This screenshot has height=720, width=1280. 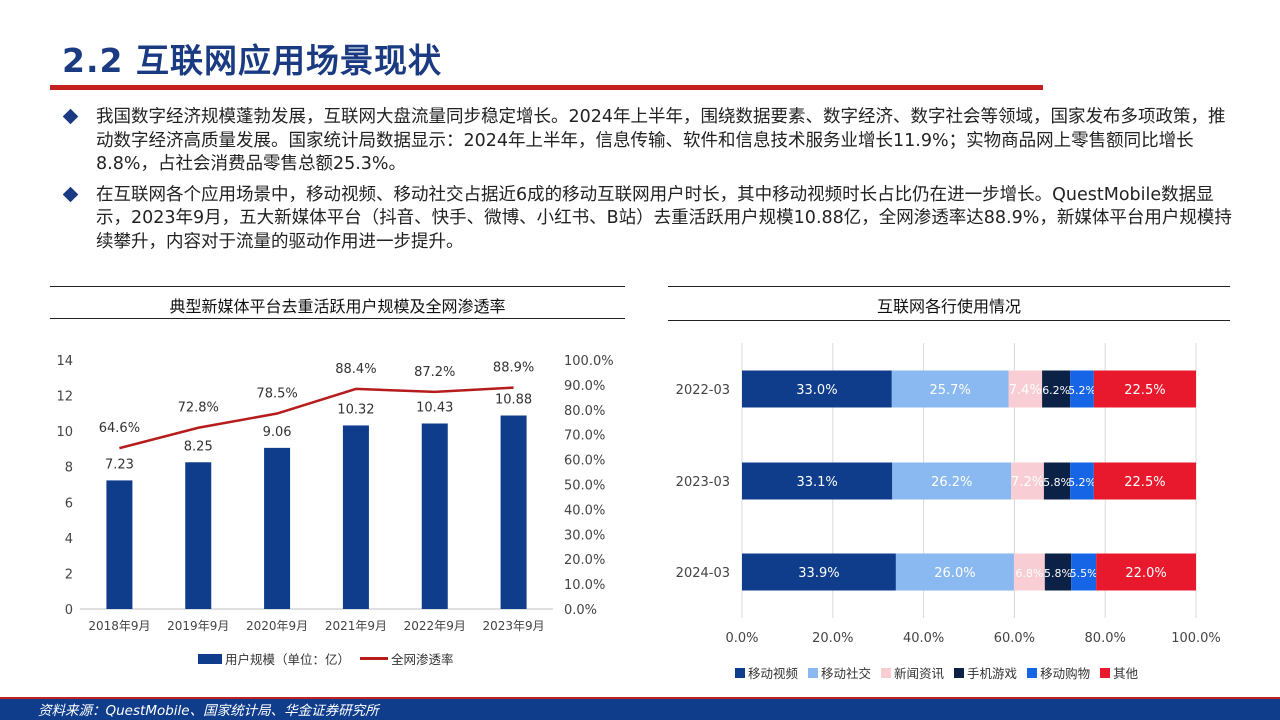 I want to click on y-category-label: 2023-03, so click(x=703, y=482).